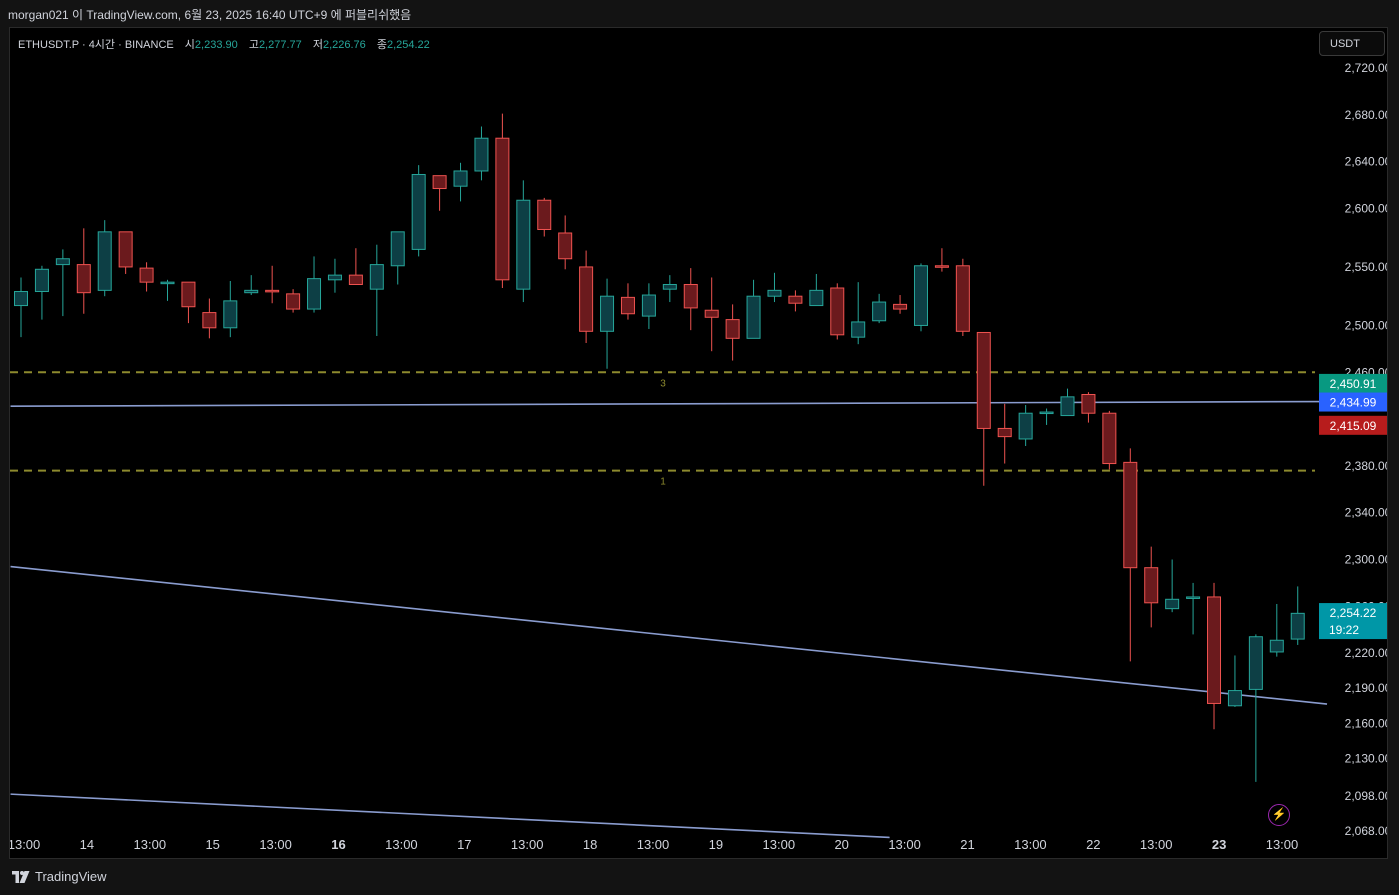  What do you see at coordinates (59, 876) in the screenshot?
I see `footer-brand: TradingView` at bounding box center [59, 876].